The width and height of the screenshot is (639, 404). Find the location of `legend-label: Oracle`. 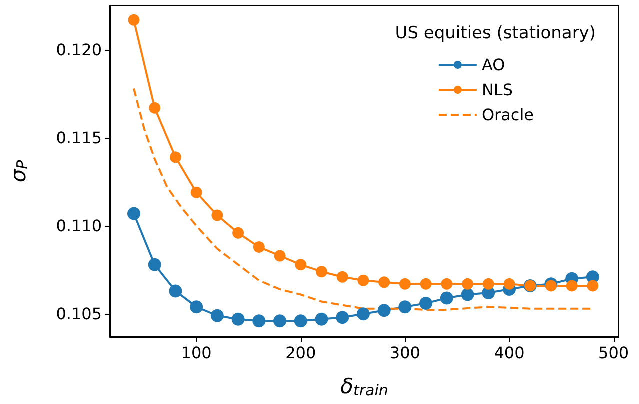

legend-label: Oracle is located at coordinates (508, 115).